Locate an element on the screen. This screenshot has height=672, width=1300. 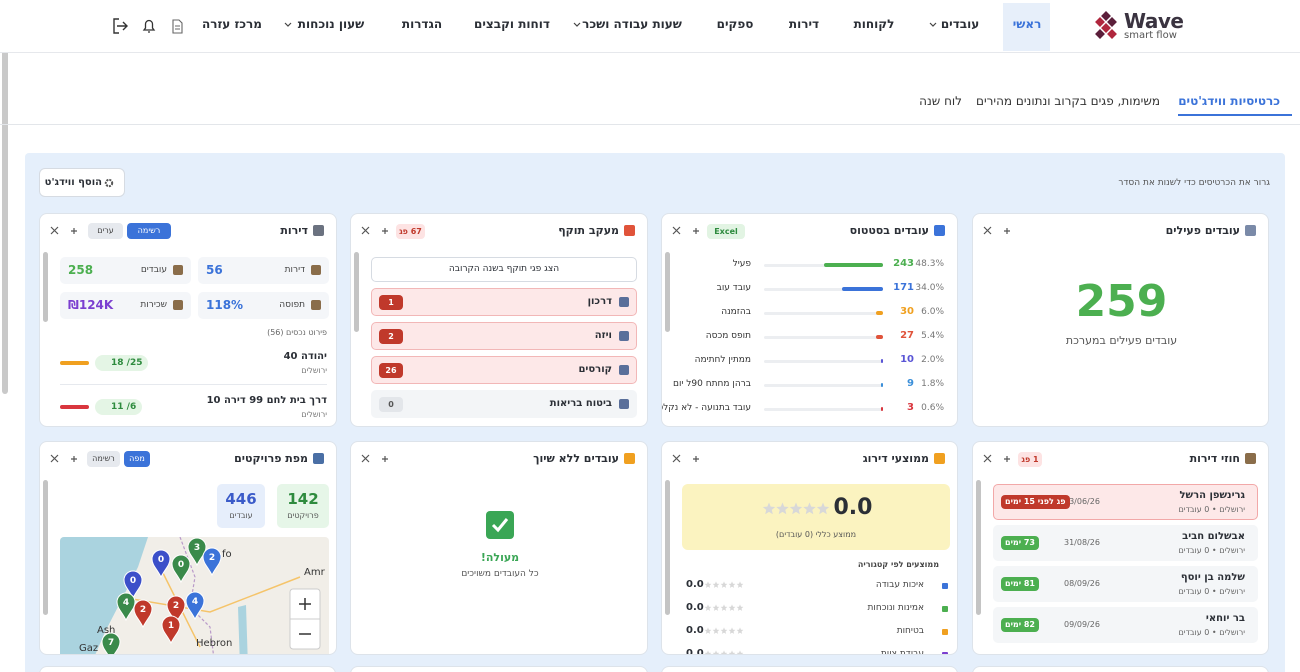
check-mark is located at coordinates (500, 525).